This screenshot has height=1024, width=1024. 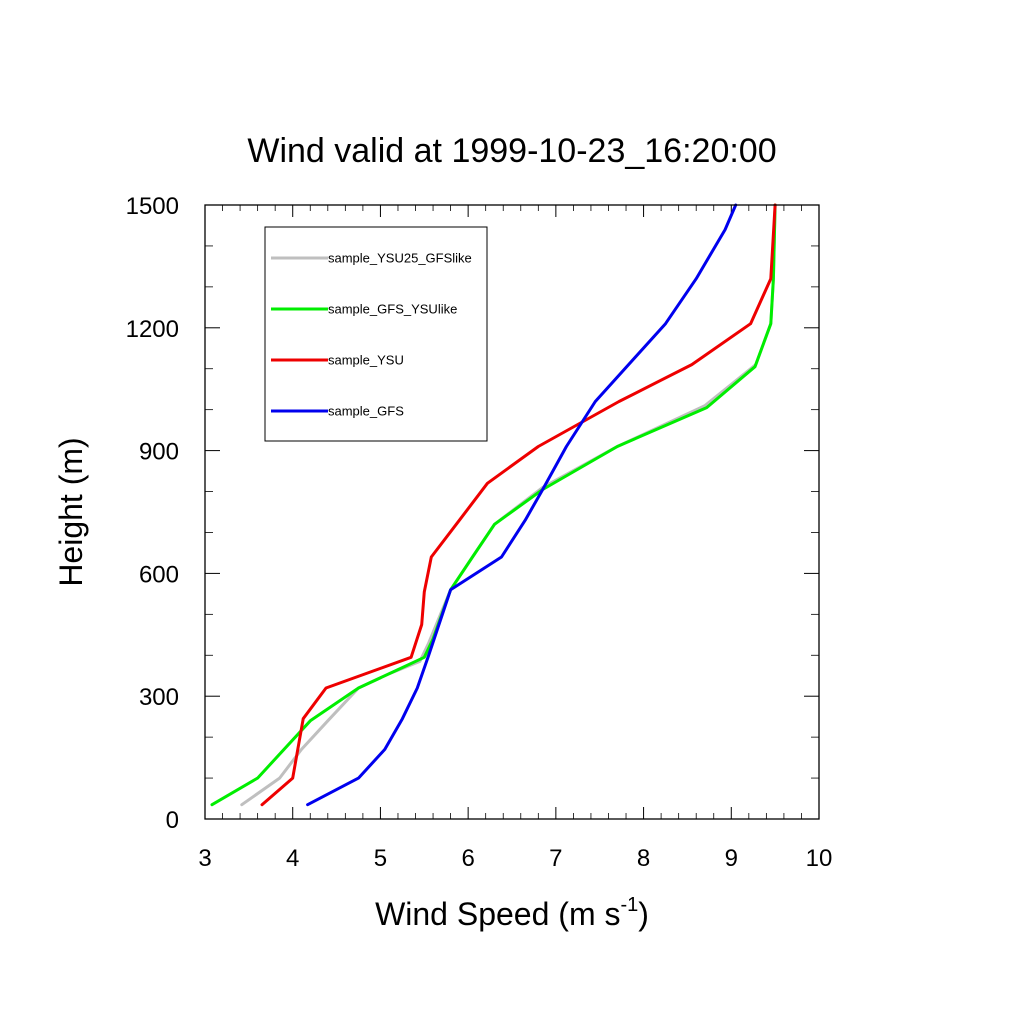 I want to click on legend-label: sample_YSU25_GFSlike, so click(x=400, y=258).